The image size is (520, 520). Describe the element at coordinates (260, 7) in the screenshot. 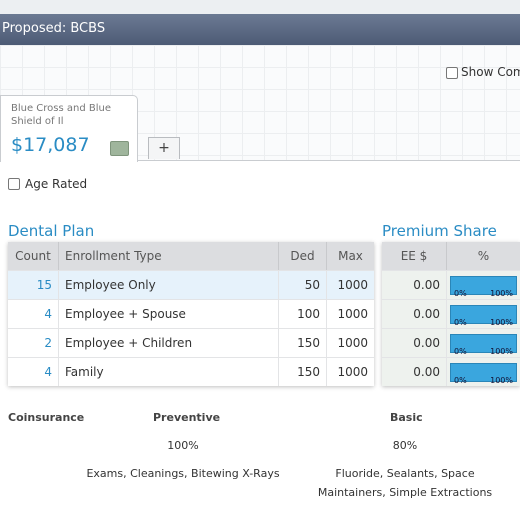

I see `top-strip` at that location.